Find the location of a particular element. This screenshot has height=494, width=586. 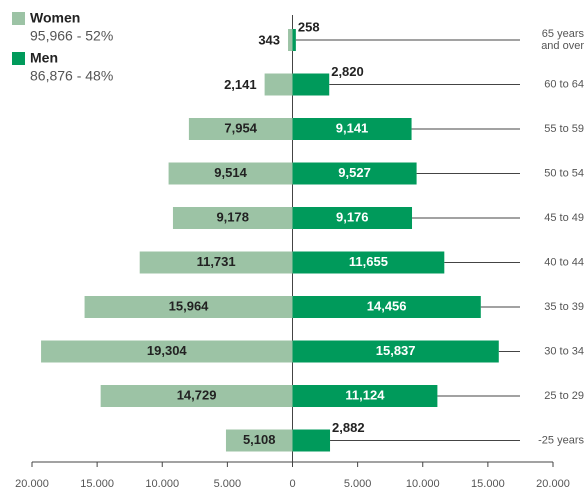

value-label: 5,108 is located at coordinates (259, 439).